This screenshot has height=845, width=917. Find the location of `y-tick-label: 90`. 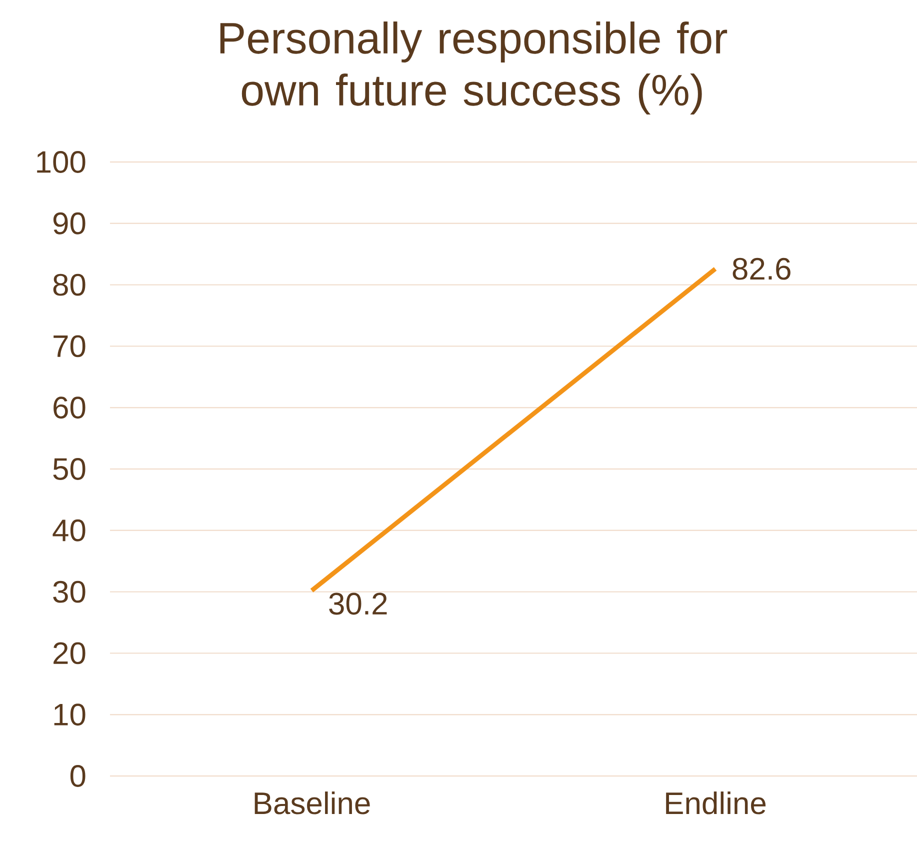

y-tick-label: 90 is located at coordinates (69, 223).